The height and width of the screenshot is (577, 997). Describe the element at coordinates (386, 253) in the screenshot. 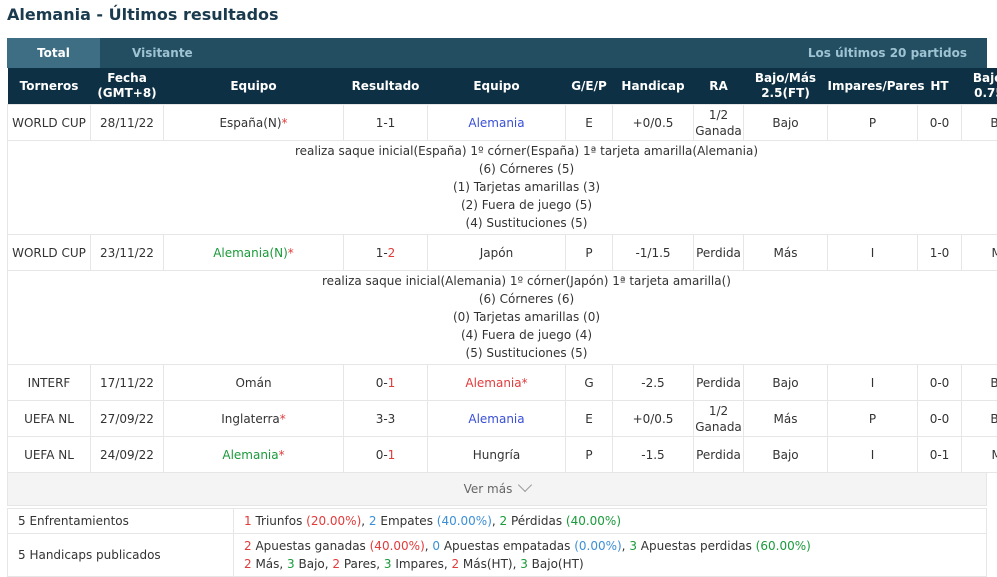

I see `score-cell: 1-2` at that location.